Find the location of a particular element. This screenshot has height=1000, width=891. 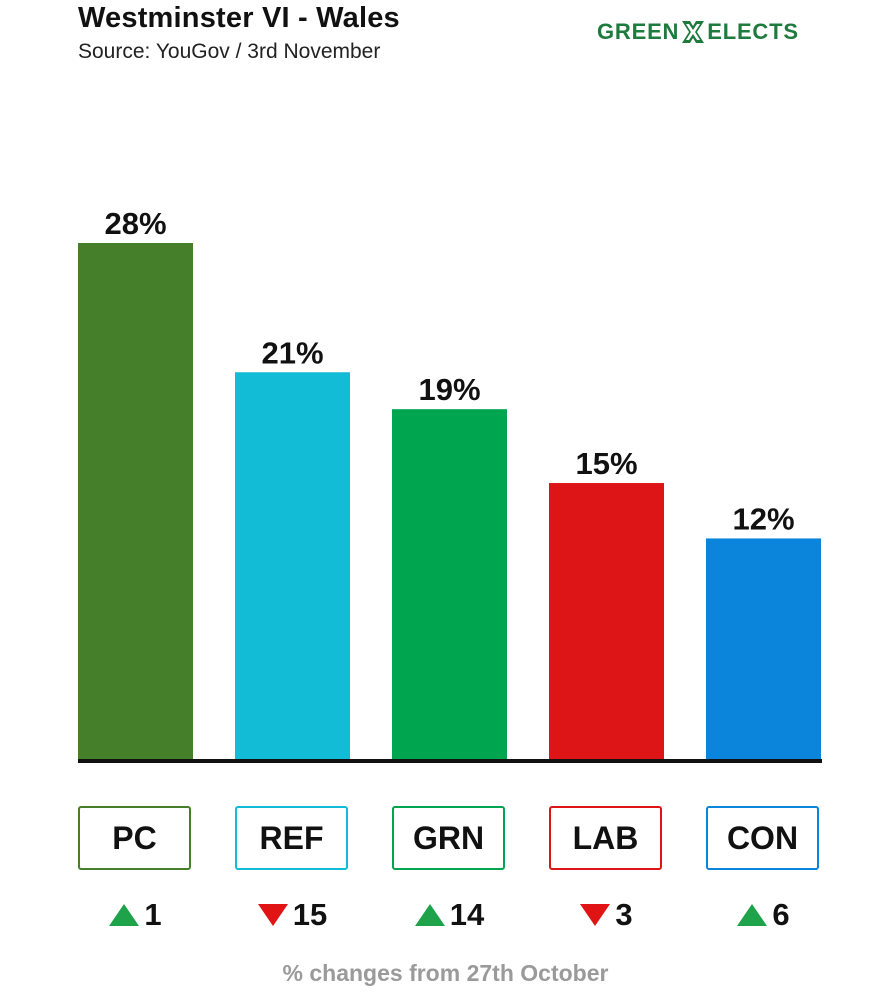

bar-value-label-lab: 15% is located at coordinates (606, 463).